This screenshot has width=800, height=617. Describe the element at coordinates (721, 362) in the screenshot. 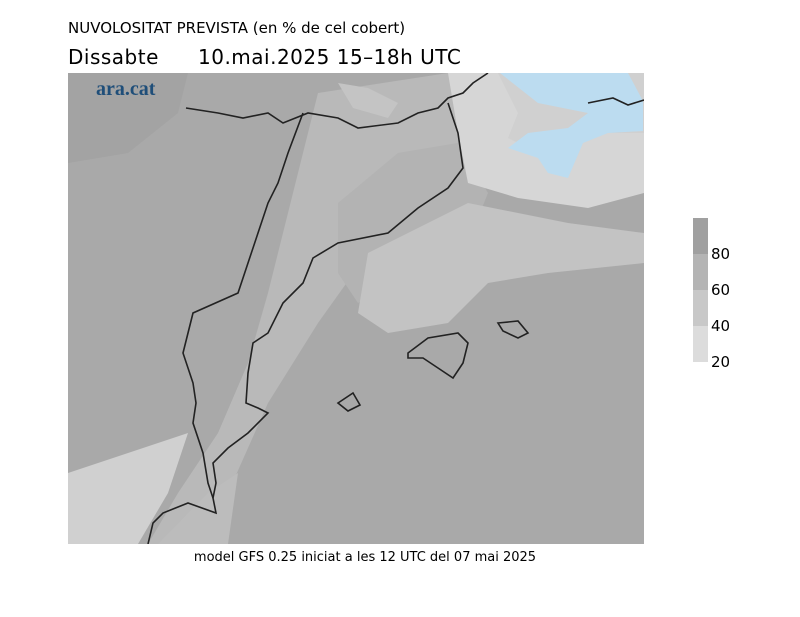

I see `legend-label: 20` at that location.